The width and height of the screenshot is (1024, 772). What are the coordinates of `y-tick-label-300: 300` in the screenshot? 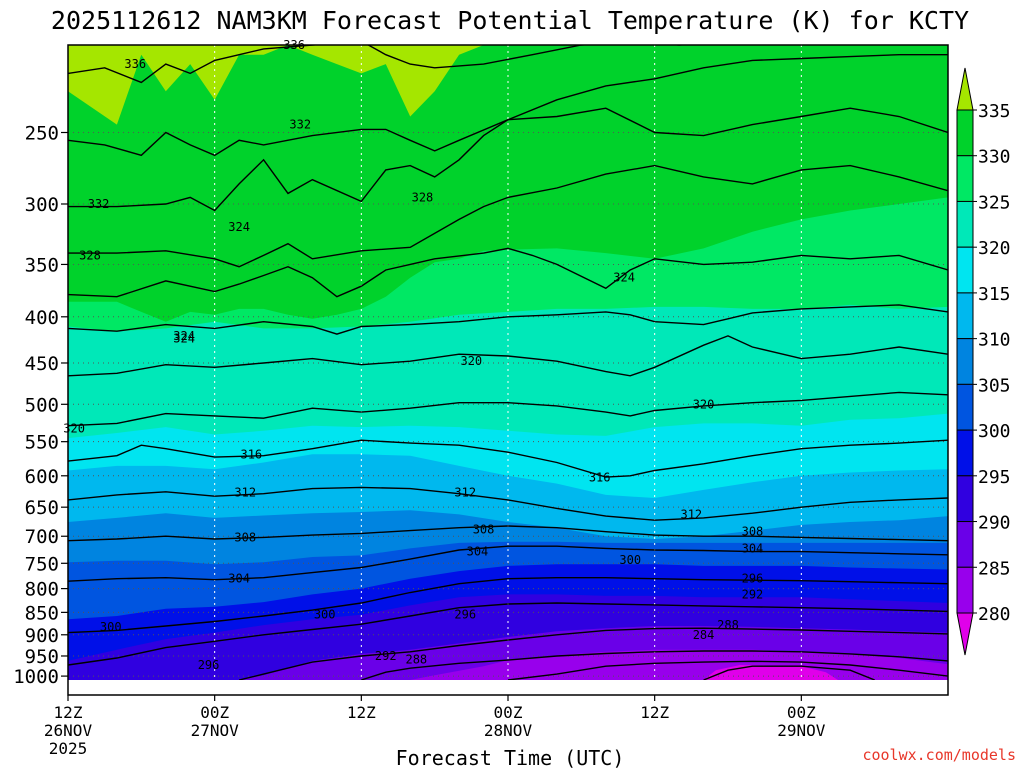 It's located at (42, 205).